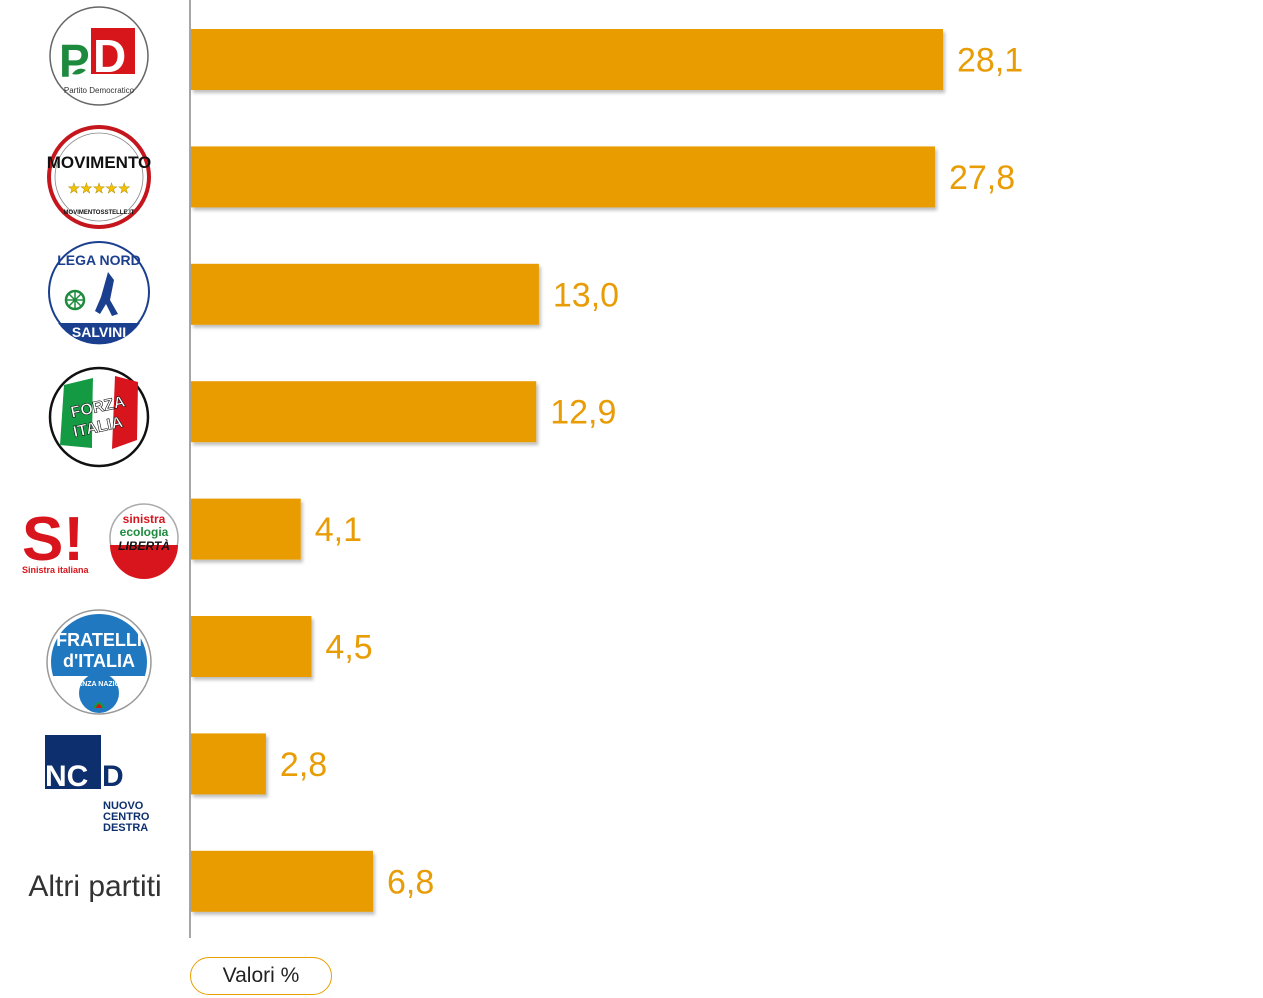 The height and width of the screenshot is (998, 1263). What do you see at coordinates (74, 61) in the screenshot?
I see `svg-text: P` at bounding box center [74, 61].